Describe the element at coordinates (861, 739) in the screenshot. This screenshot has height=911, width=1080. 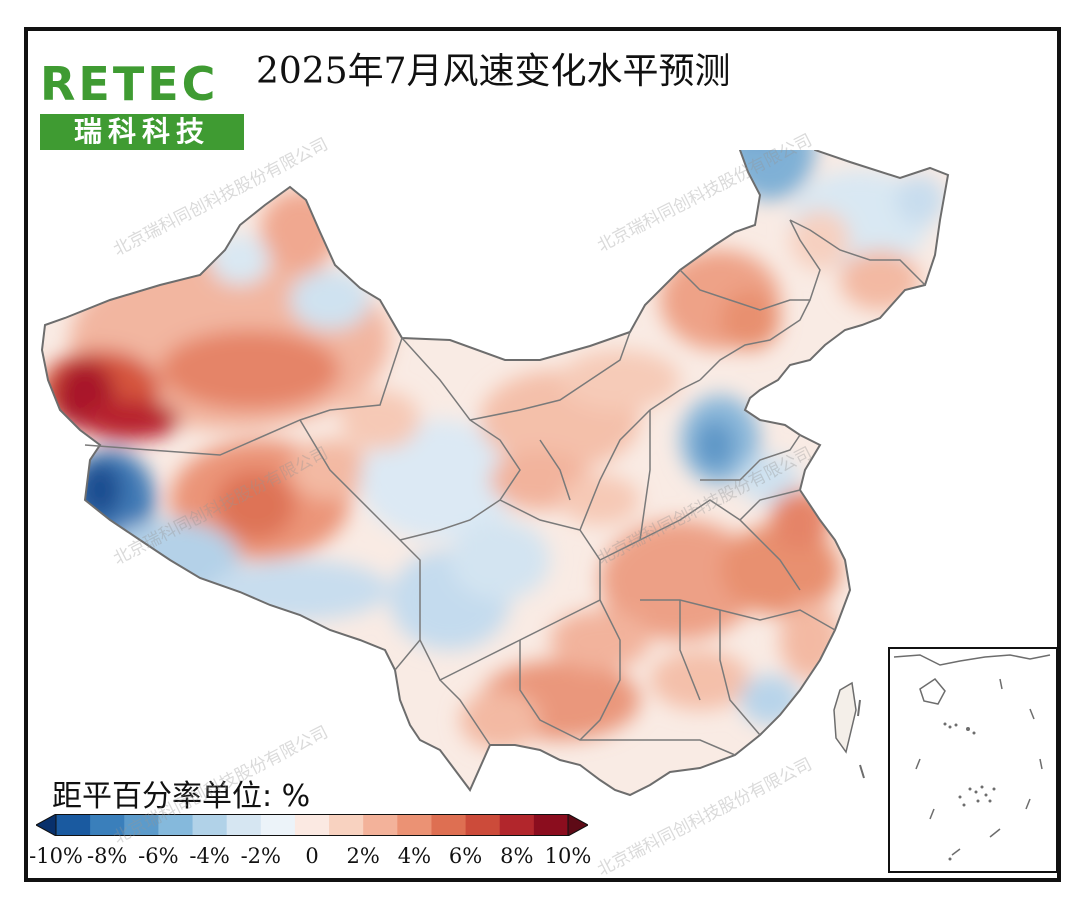
I see `sea-boundary-marks` at that location.